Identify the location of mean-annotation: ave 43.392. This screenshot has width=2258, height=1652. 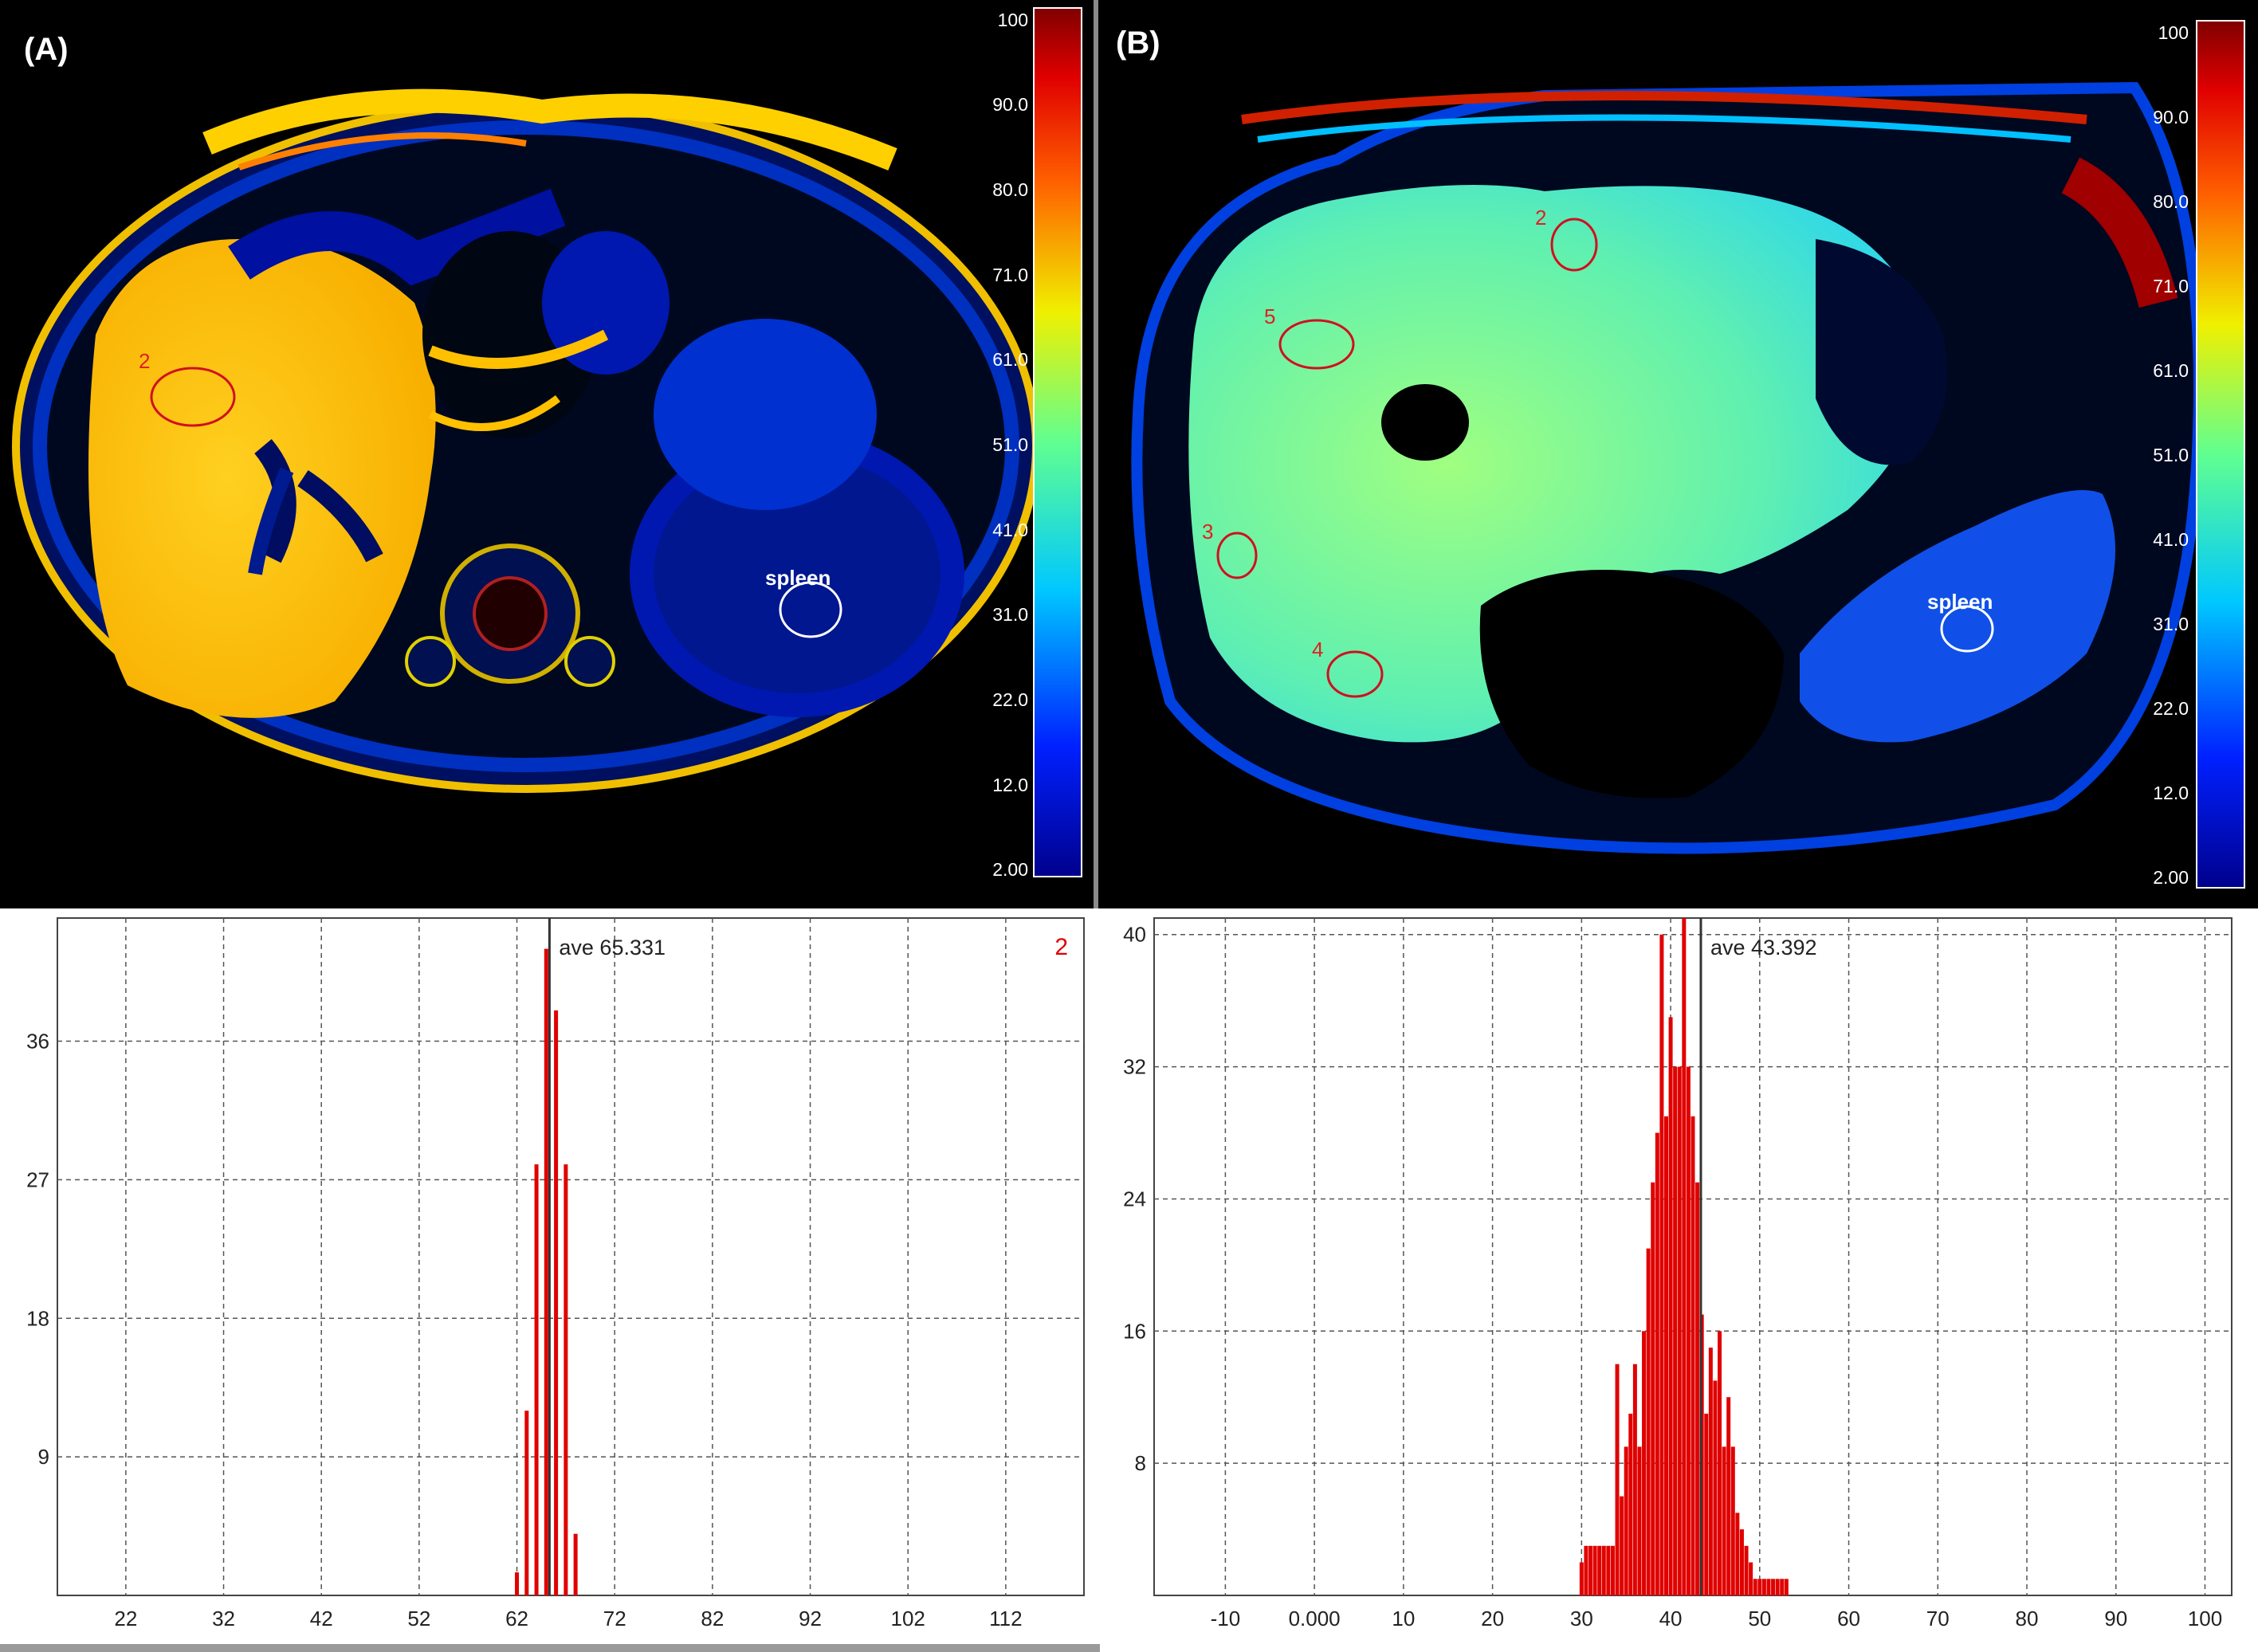
(1764, 947).